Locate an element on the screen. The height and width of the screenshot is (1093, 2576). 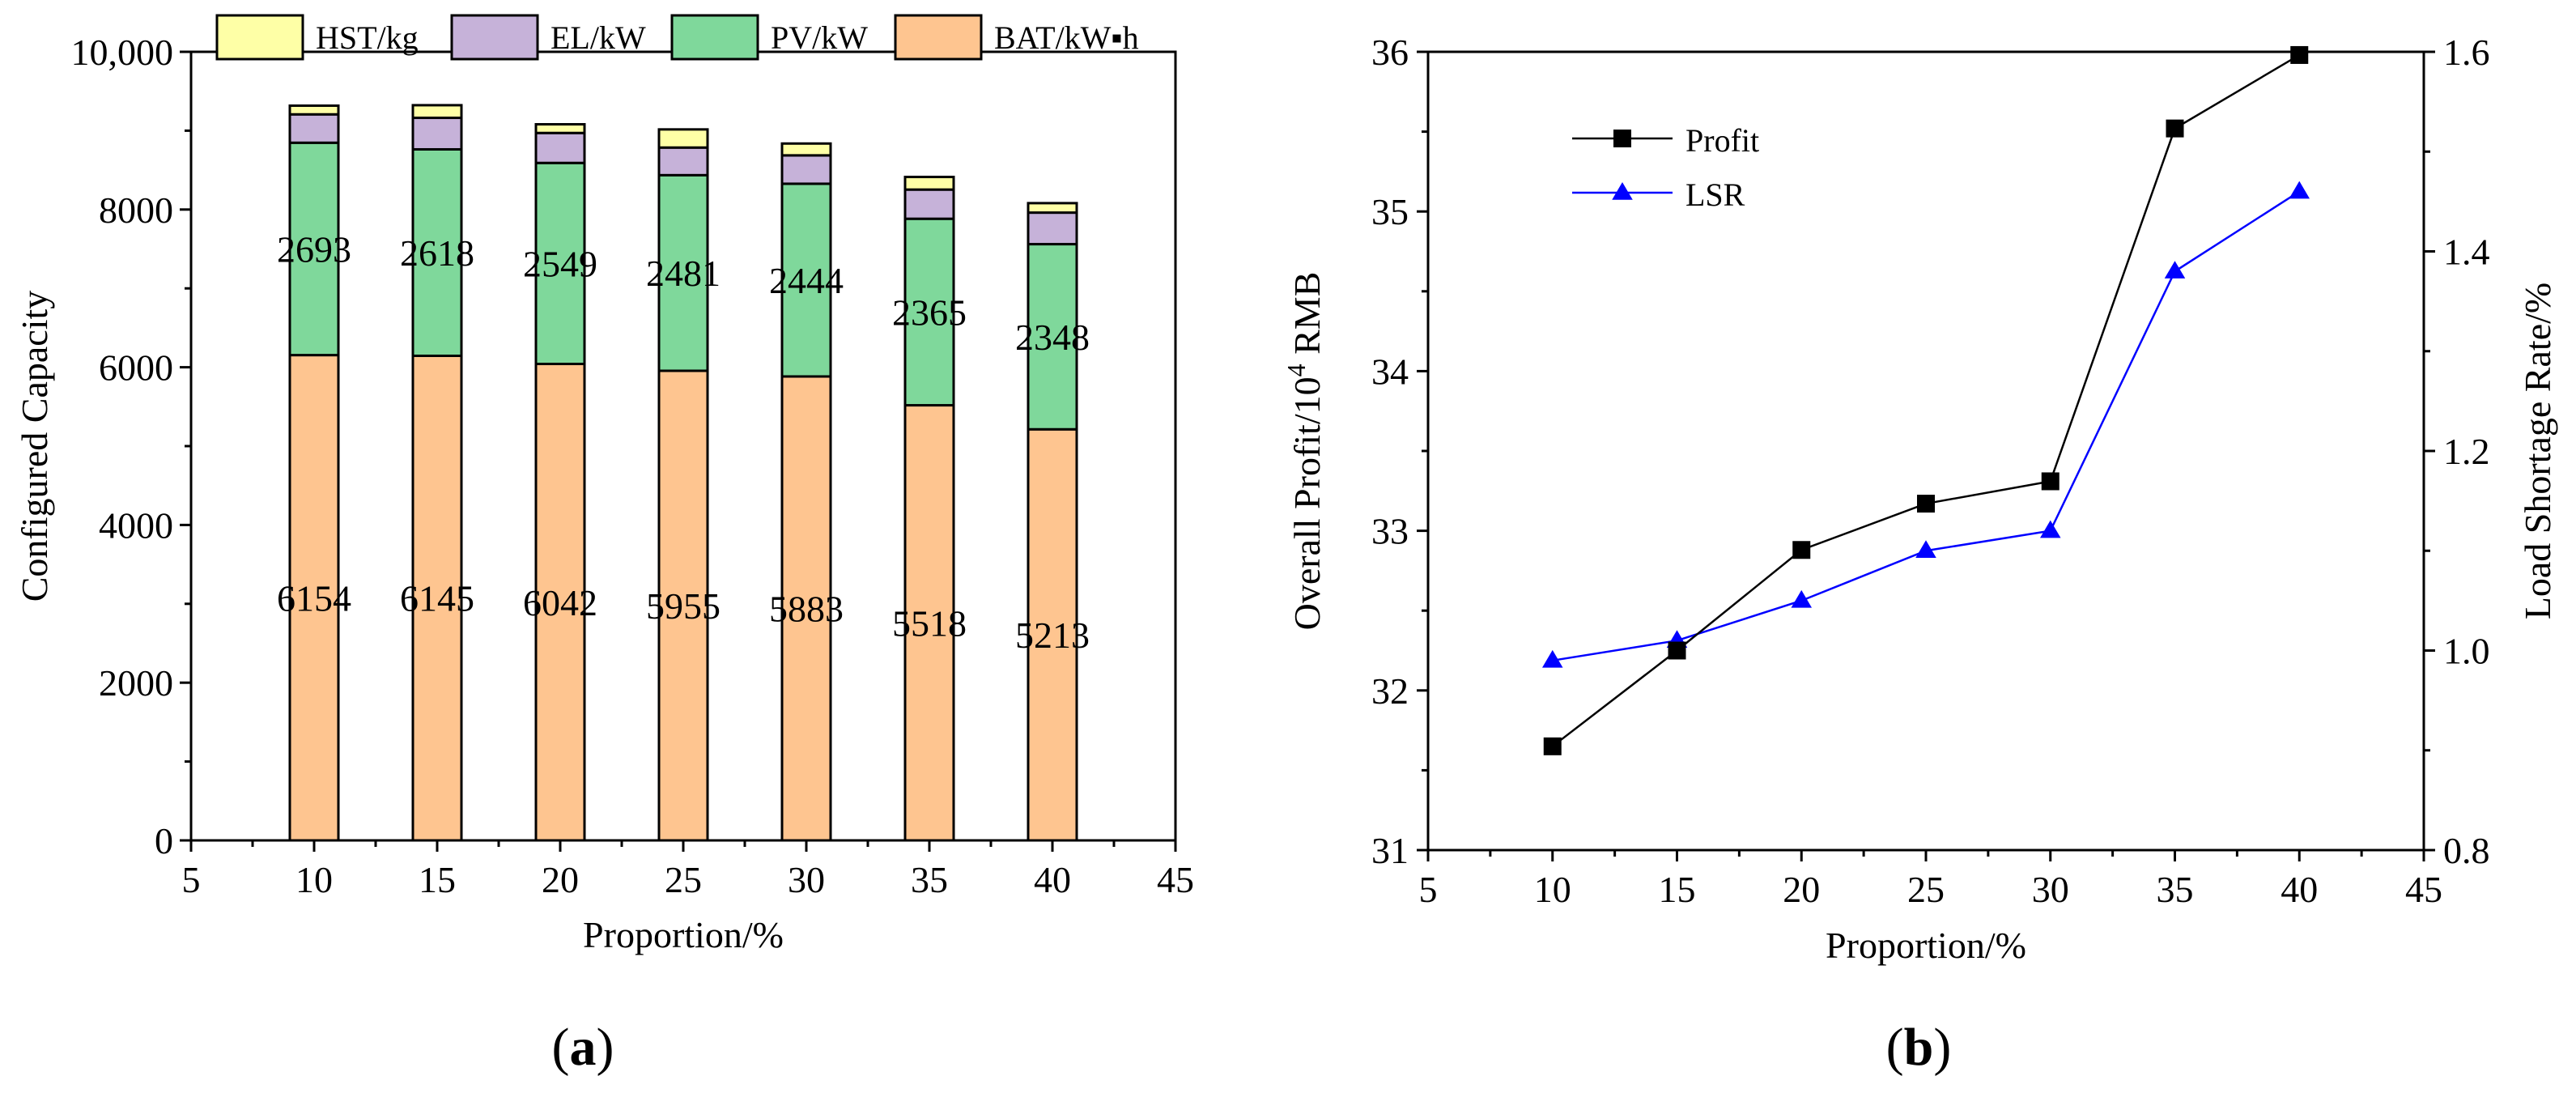
legend-label: LSR is located at coordinates (1715, 194).